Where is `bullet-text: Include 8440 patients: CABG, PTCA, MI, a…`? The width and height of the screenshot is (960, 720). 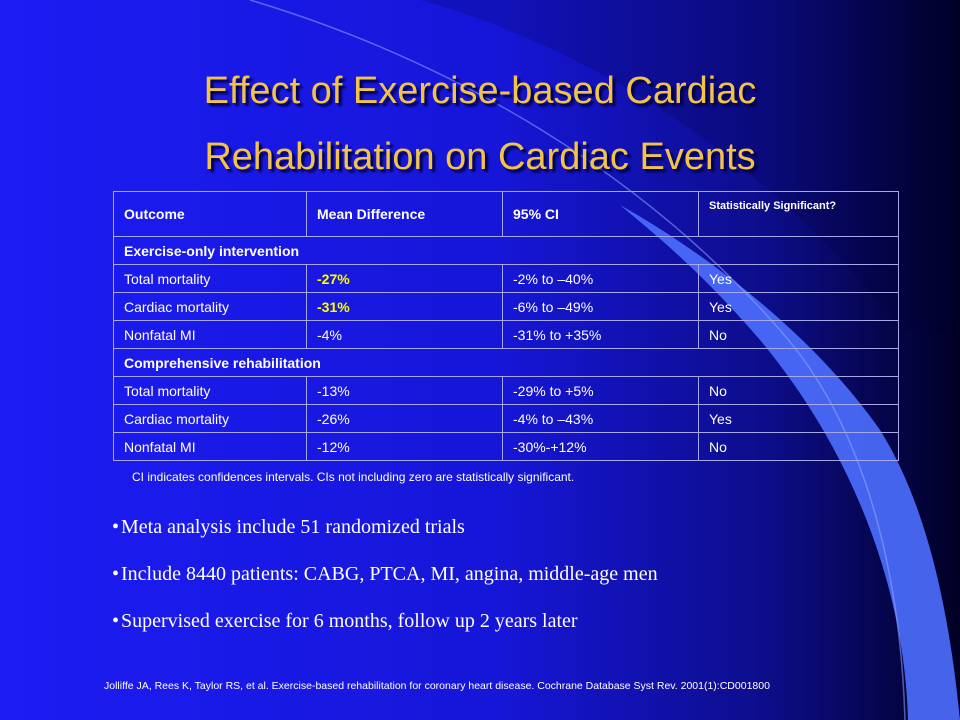 bullet-text: Include 8440 patients: CABG, PTCA, MI, a… is located at coordinates (389, 574).